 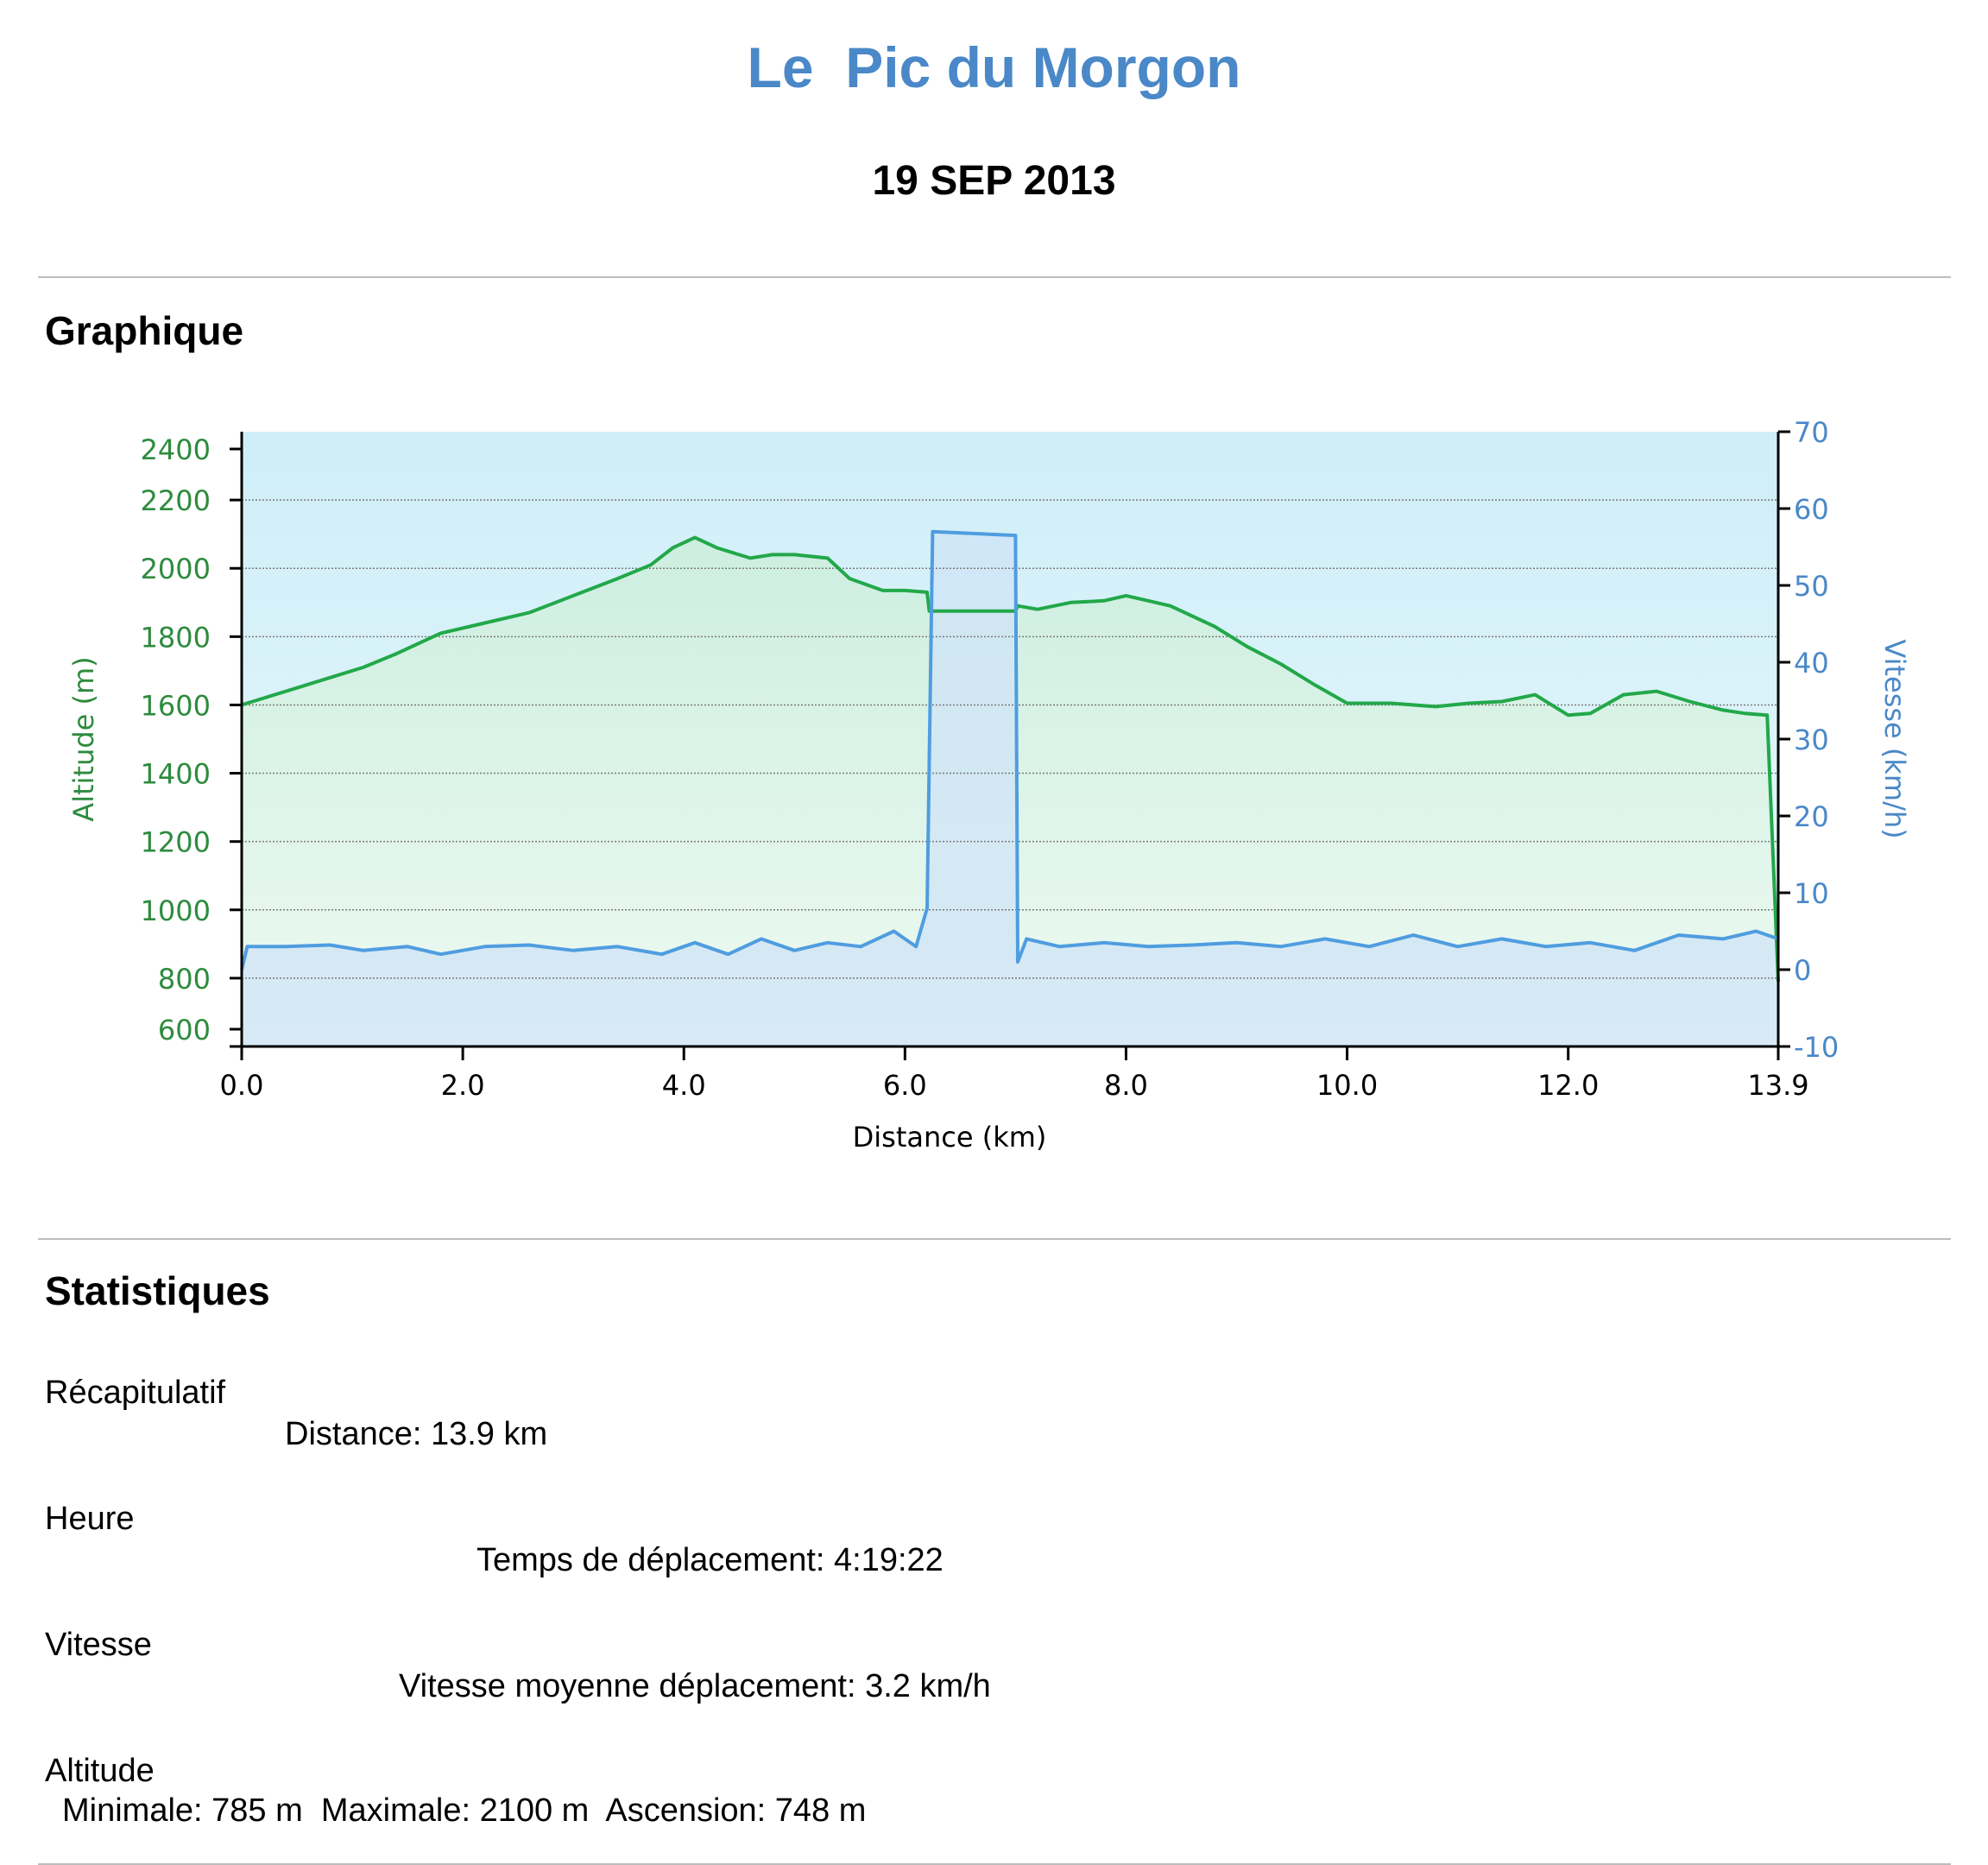 I want to click on left-tick-label: 1800, so click(x=176, y=638).